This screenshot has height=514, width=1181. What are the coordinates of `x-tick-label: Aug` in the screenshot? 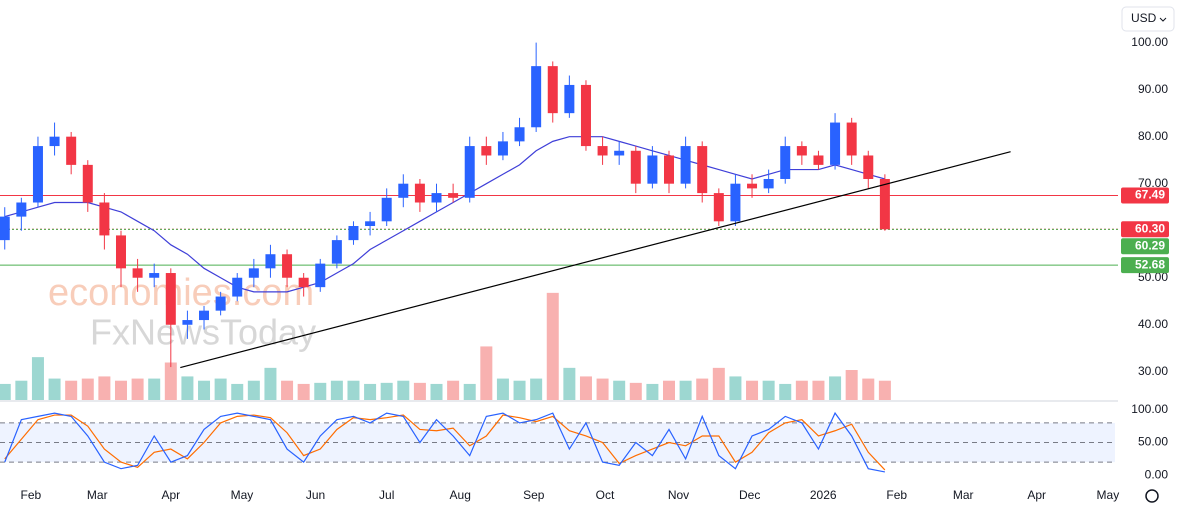 It's located at (460, 495).